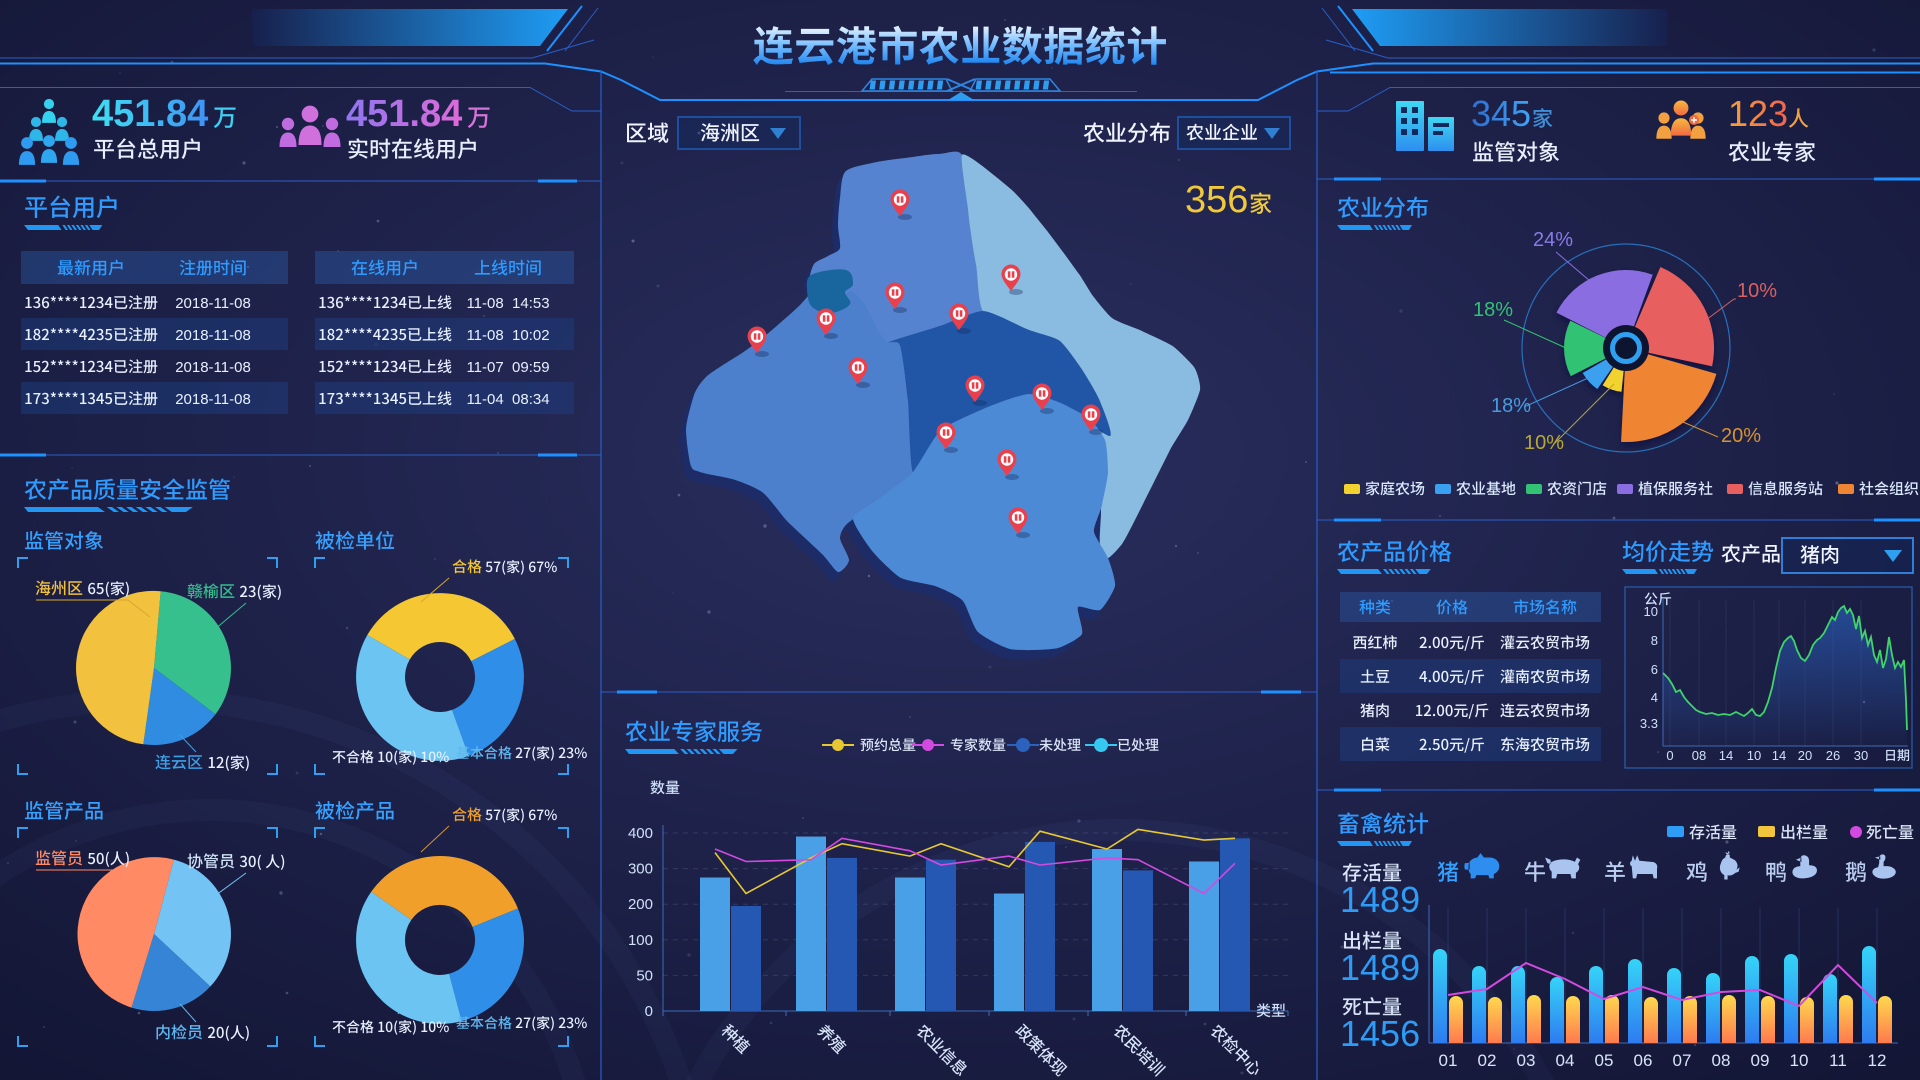 This screenshot has height=1080, width=1920. What do you see at coordinates (1448, 1060) in the screenshot?
I see `svg-text: 01` at bounding box center [1448, 1060].